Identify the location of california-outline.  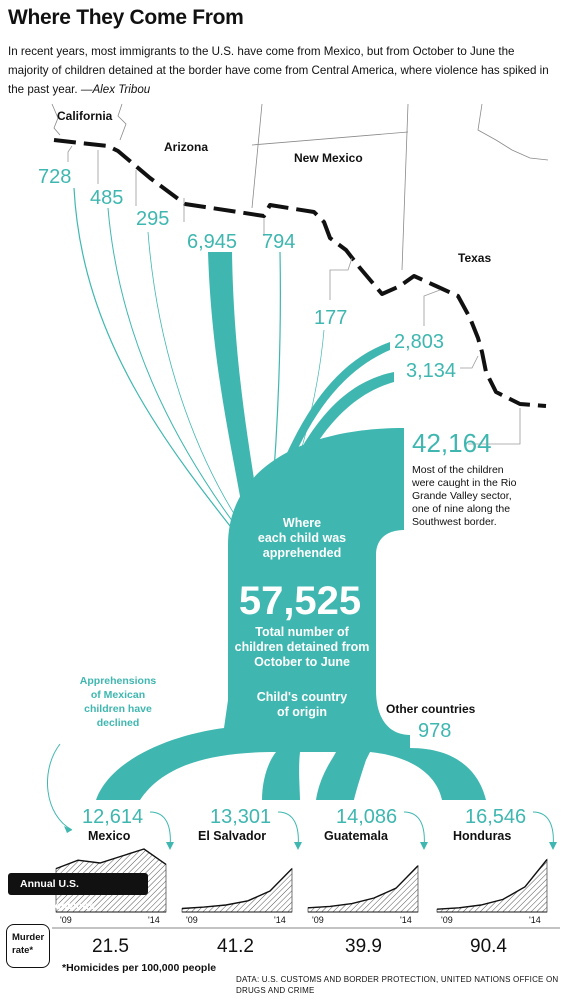
(56, 119).